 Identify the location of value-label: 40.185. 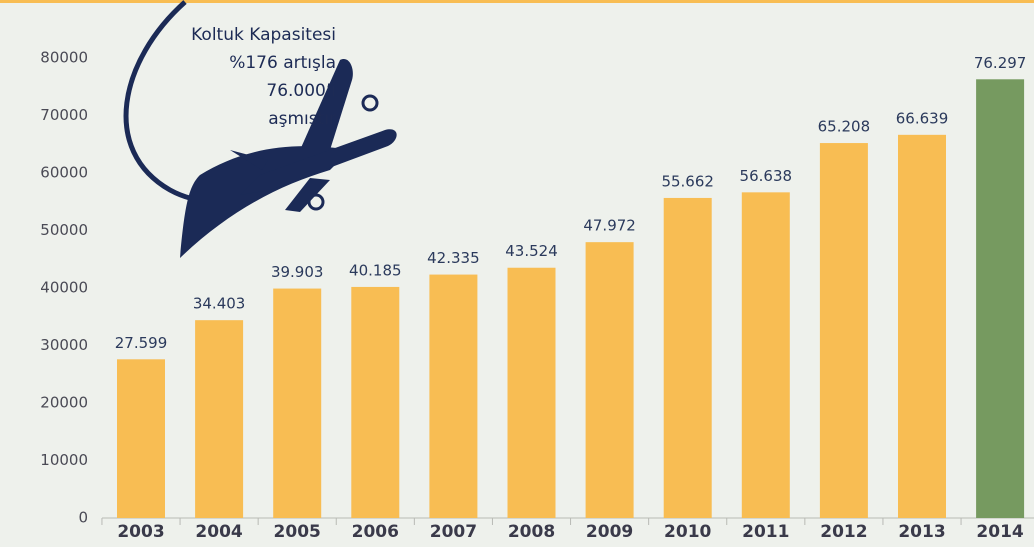
(375, 270).